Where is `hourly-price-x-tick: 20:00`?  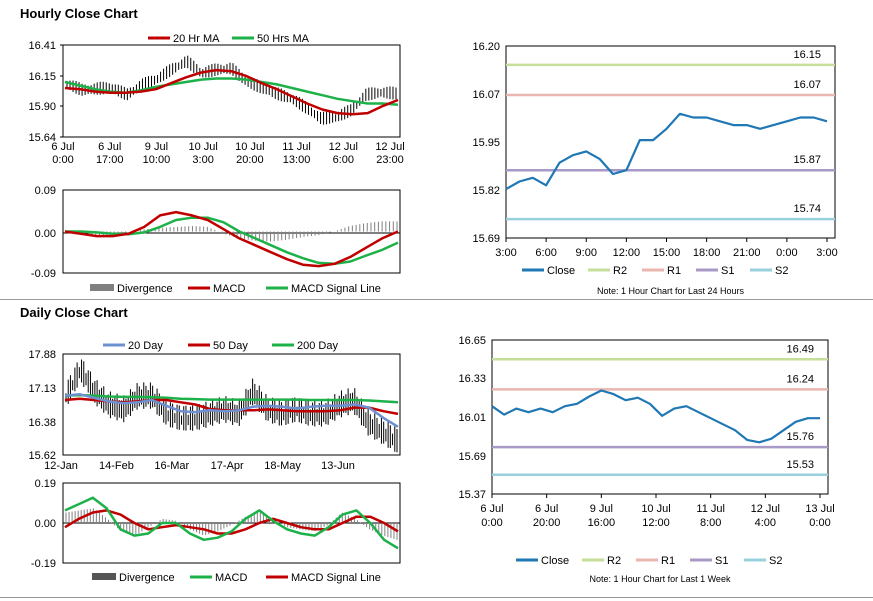 hourly-price-x-tick: 20:00 is located at coordinates (250, 160).